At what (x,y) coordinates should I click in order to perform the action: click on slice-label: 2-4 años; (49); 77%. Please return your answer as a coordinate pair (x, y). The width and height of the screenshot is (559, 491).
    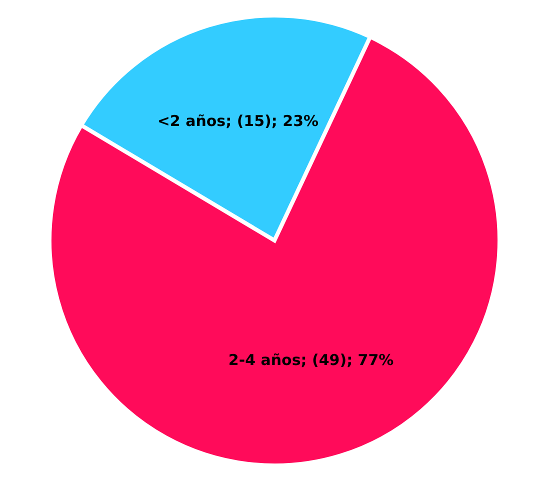
    Looking at the image, I should click on (311, 360).